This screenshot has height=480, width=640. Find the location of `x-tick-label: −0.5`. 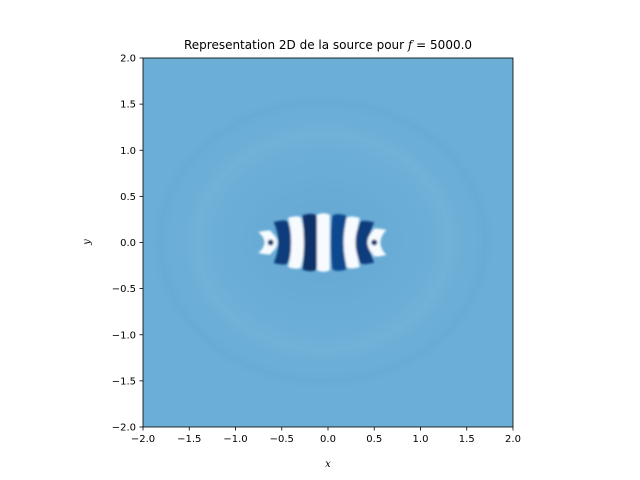

x-tick-label: −0.5 is located at coordinates (282, 439).